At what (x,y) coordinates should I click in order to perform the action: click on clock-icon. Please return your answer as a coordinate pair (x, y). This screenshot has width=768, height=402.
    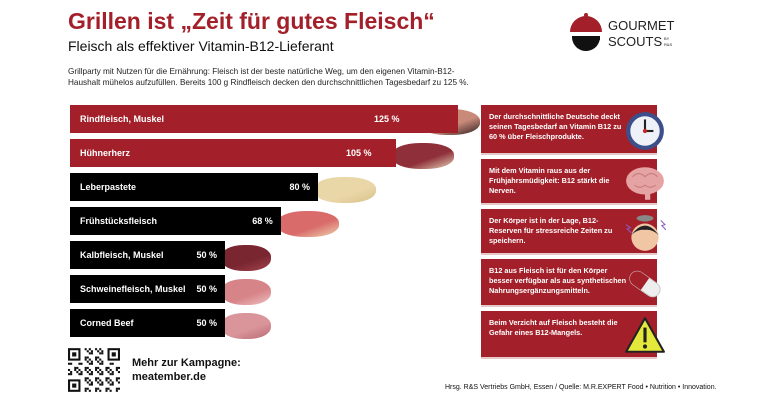
    Looking at the image, I should click on (645, 131).